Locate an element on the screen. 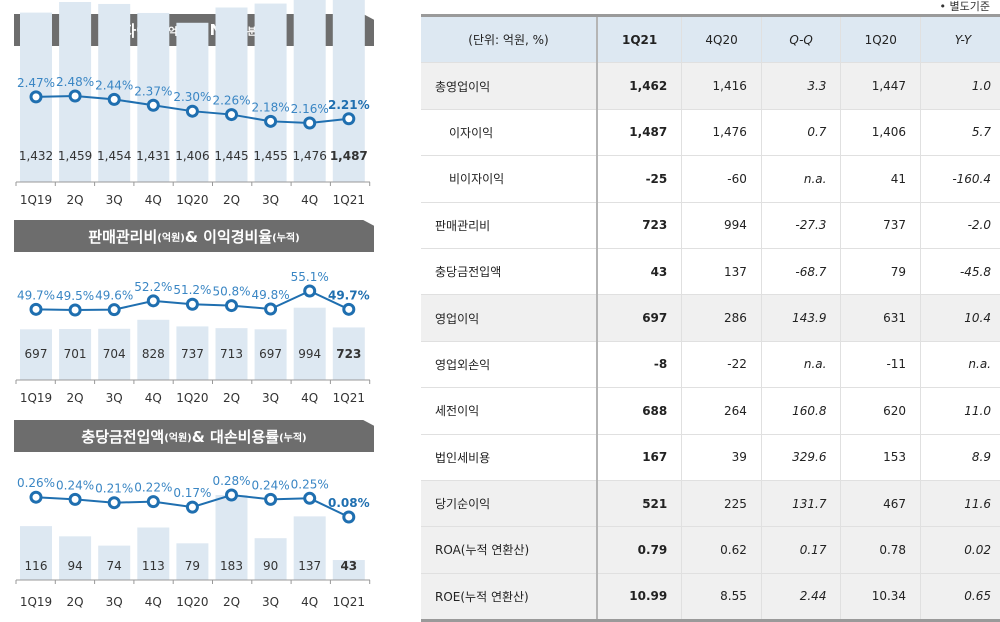 The image size is (1000, 622). table-cell: 11.6 is located at coordinates (960, 504).